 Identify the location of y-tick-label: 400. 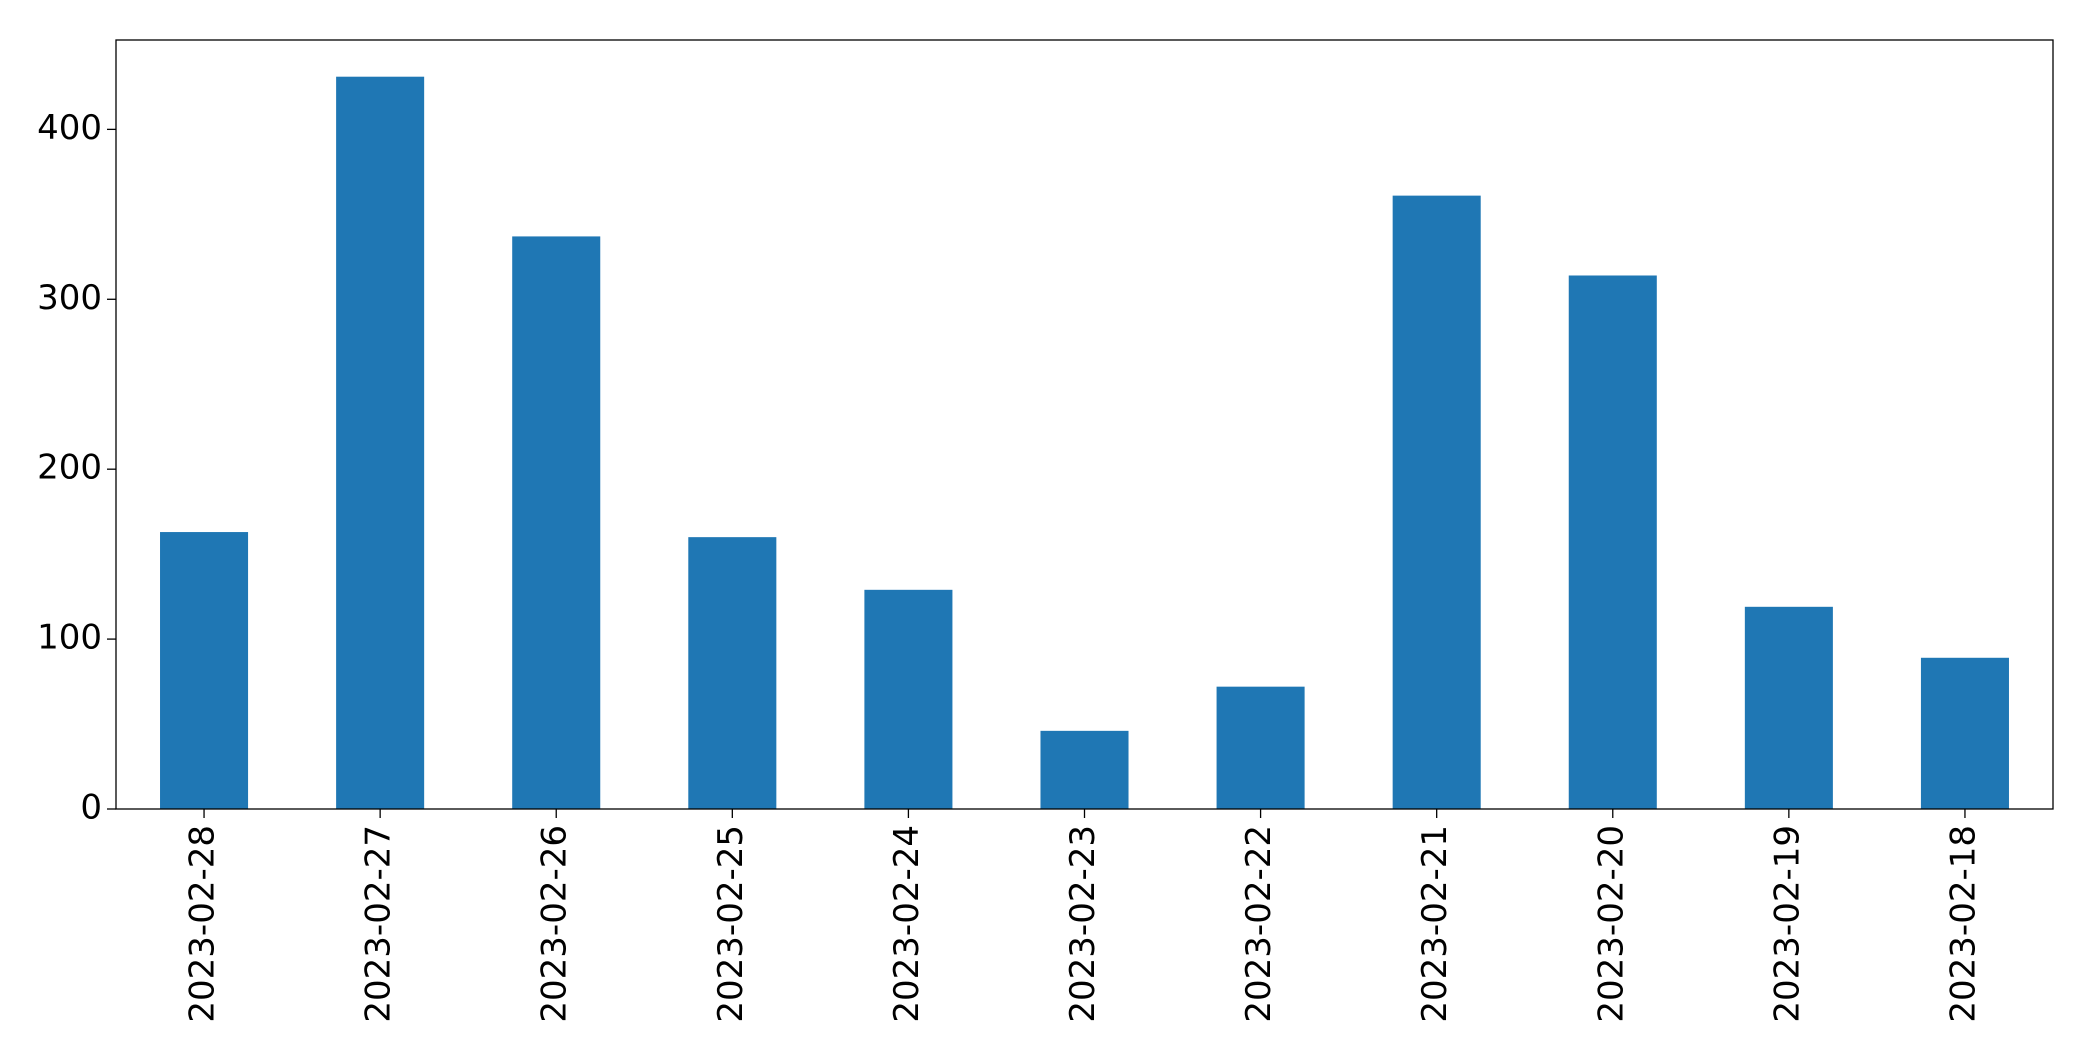
(69, 128).